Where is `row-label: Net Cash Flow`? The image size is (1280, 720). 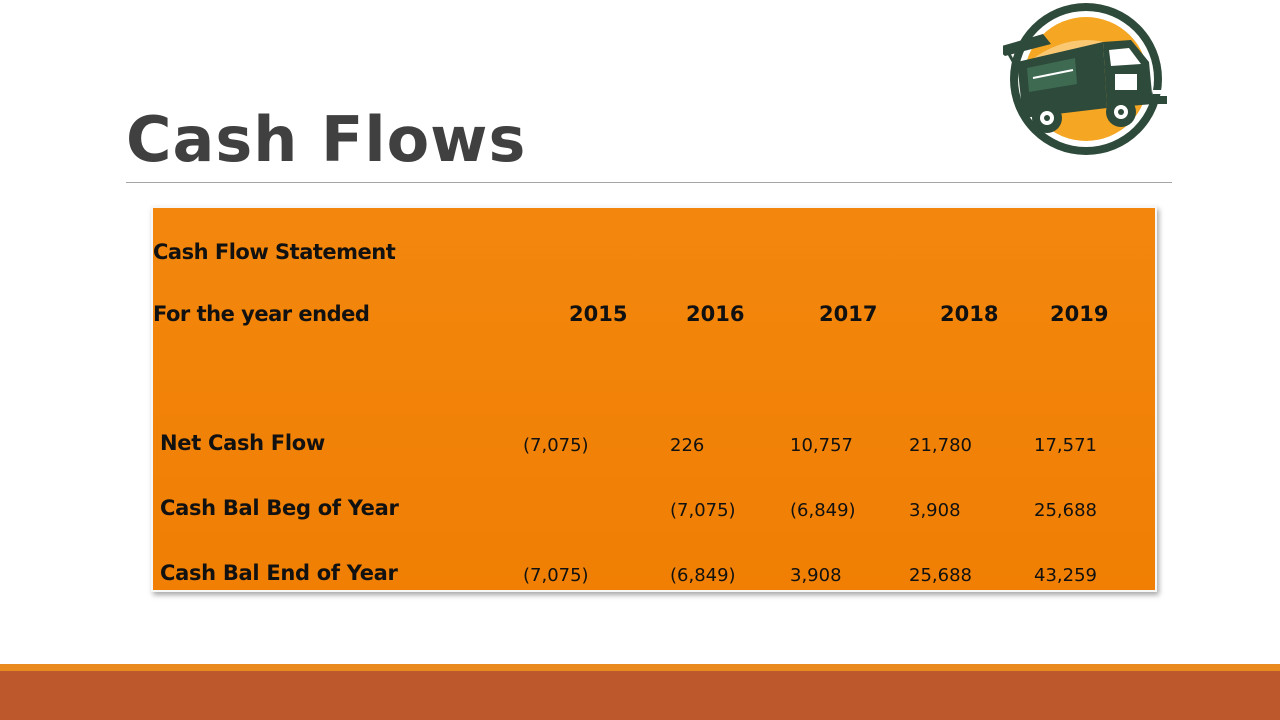
row-label: Net Cash Flow is located at coordinates (242, 443).